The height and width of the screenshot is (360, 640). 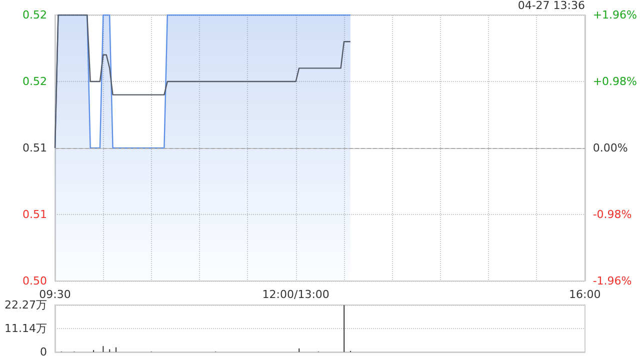 I want to click on y-tick-label: 0.50, so click(x=34, y=281).